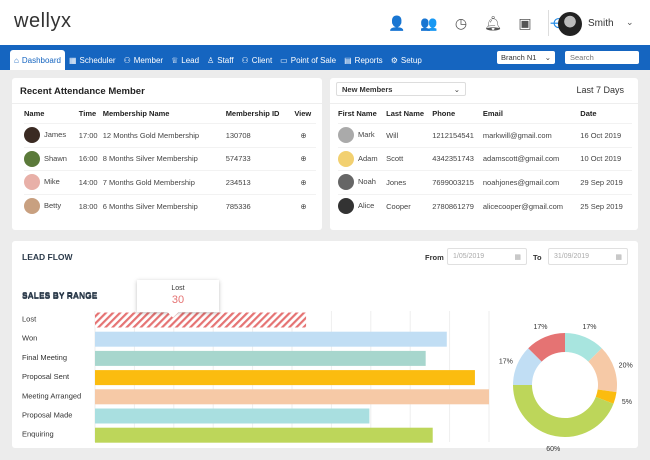 Image resolution: width=650 pixels, height=460 pixels. Describe the element at coordinates (178, 288) in the screenshot. I see `tooltip-label: Lost` at that location.